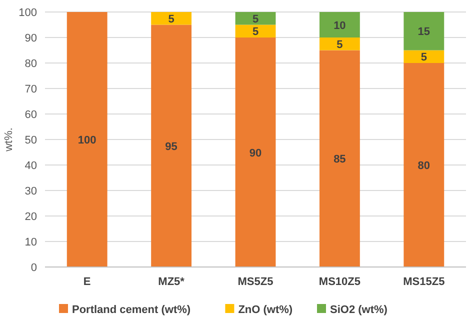 The image size is (474, 325). Describe the element at coordinates (265, 310) in the screenshot. I see `legend-label: ZnO (wt%)` at that location.